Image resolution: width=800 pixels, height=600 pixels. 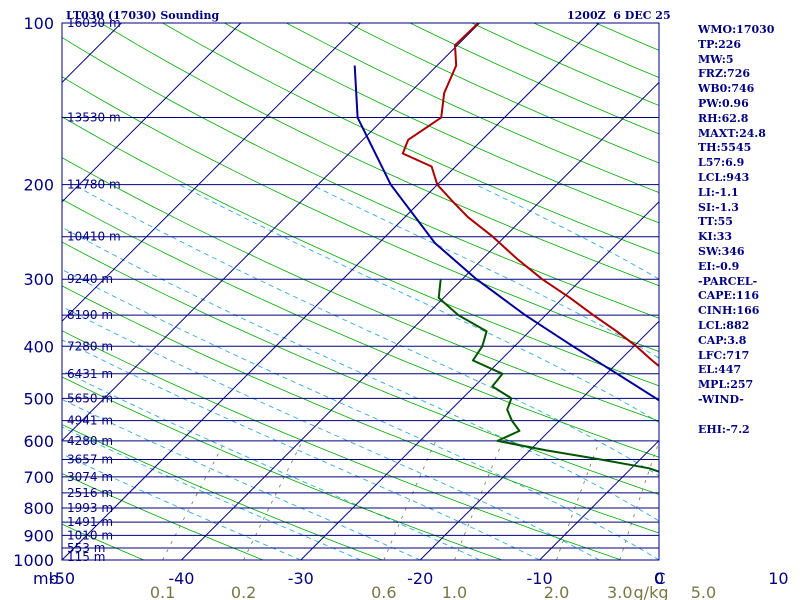 What do you see at coordinates (722, 340) in the screenshot?
I see `index-item: CAP:3.8` at bounding box center [722, 340].